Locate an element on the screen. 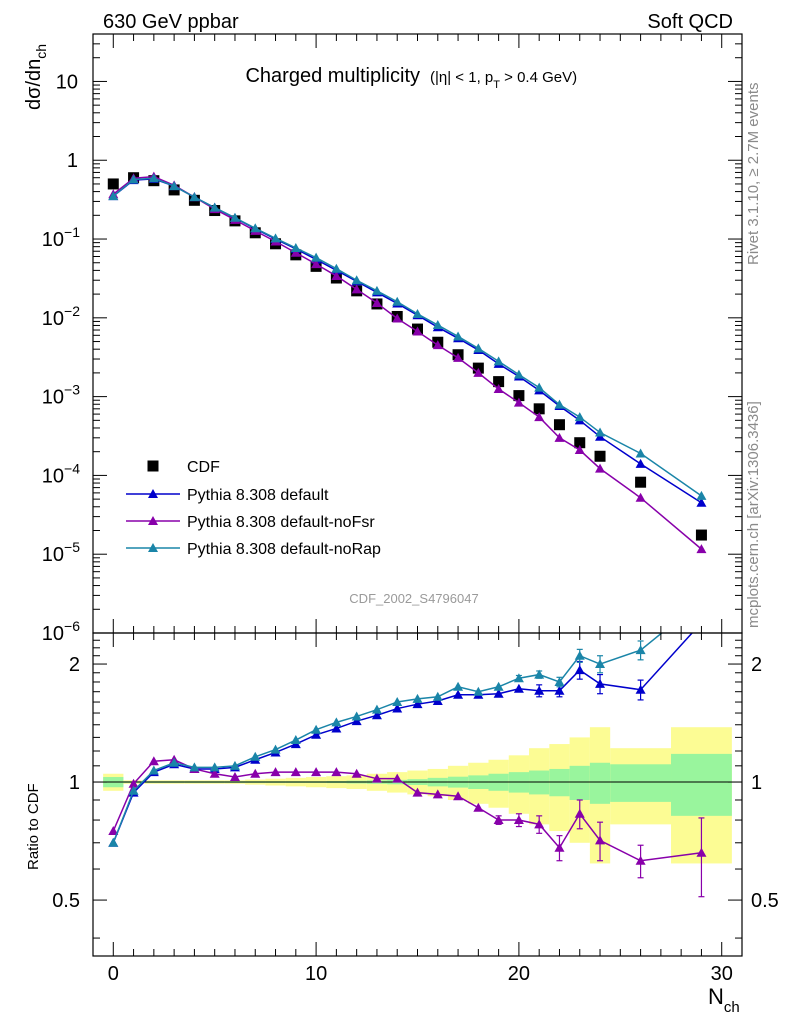 This screenshot has width=786, height=1024. main-y-axis-label: dσ/dnch is located at coordinates (36, 77).